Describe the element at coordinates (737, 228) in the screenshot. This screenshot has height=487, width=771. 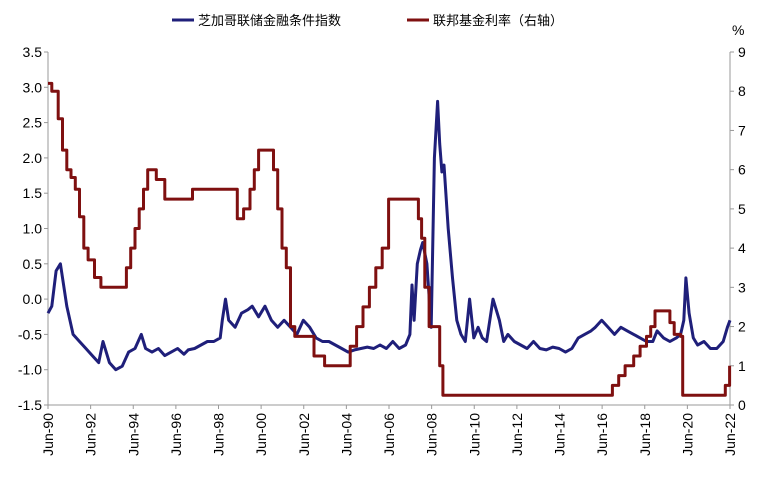
I see `right-axis: 9 8 7 6 5 4 3 2 1 0` at that location.